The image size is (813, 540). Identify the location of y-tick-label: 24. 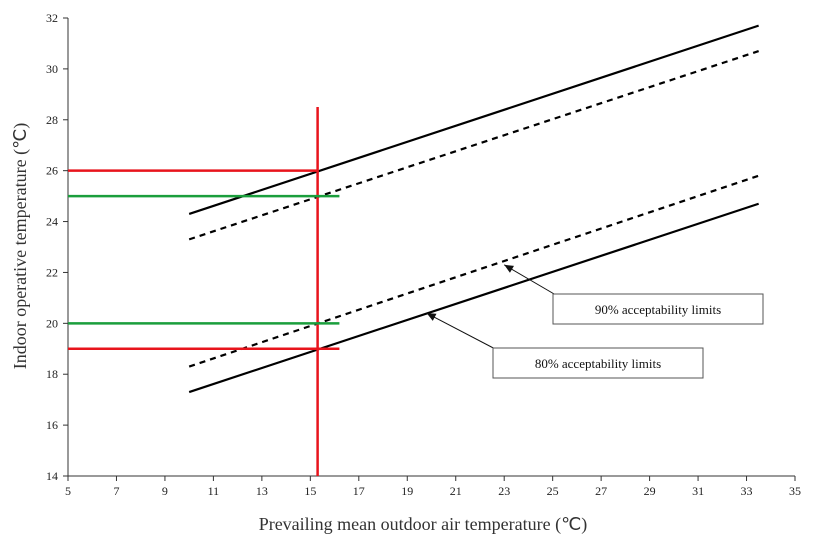
(52, 222).